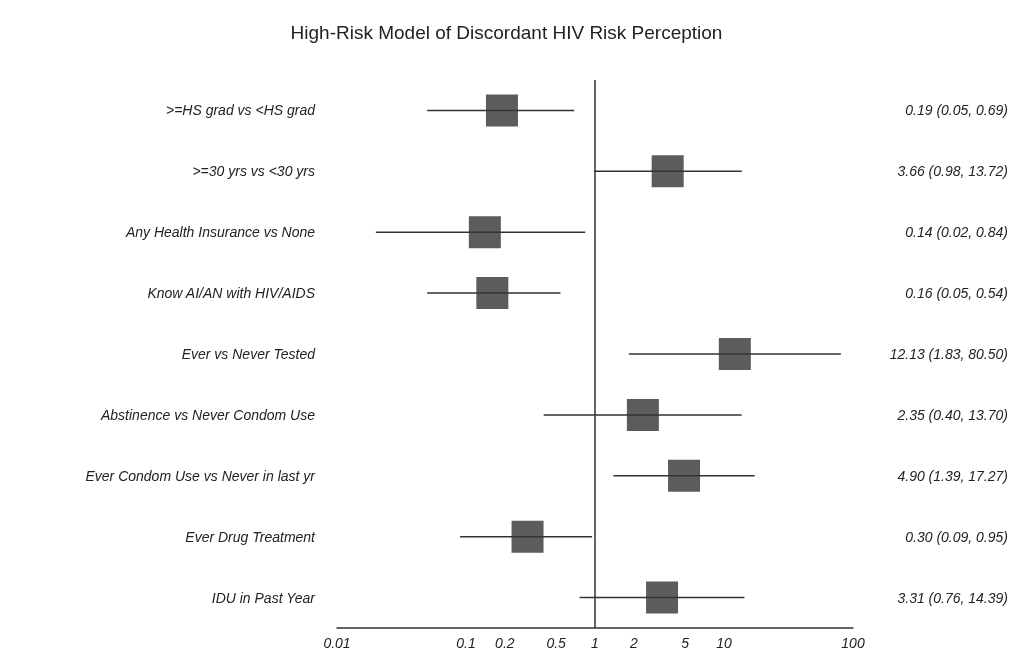 This screenshot has width=1013, height=664. I want to click on data-label: 3.31 (0.76, 14.39), so click(952, 597).